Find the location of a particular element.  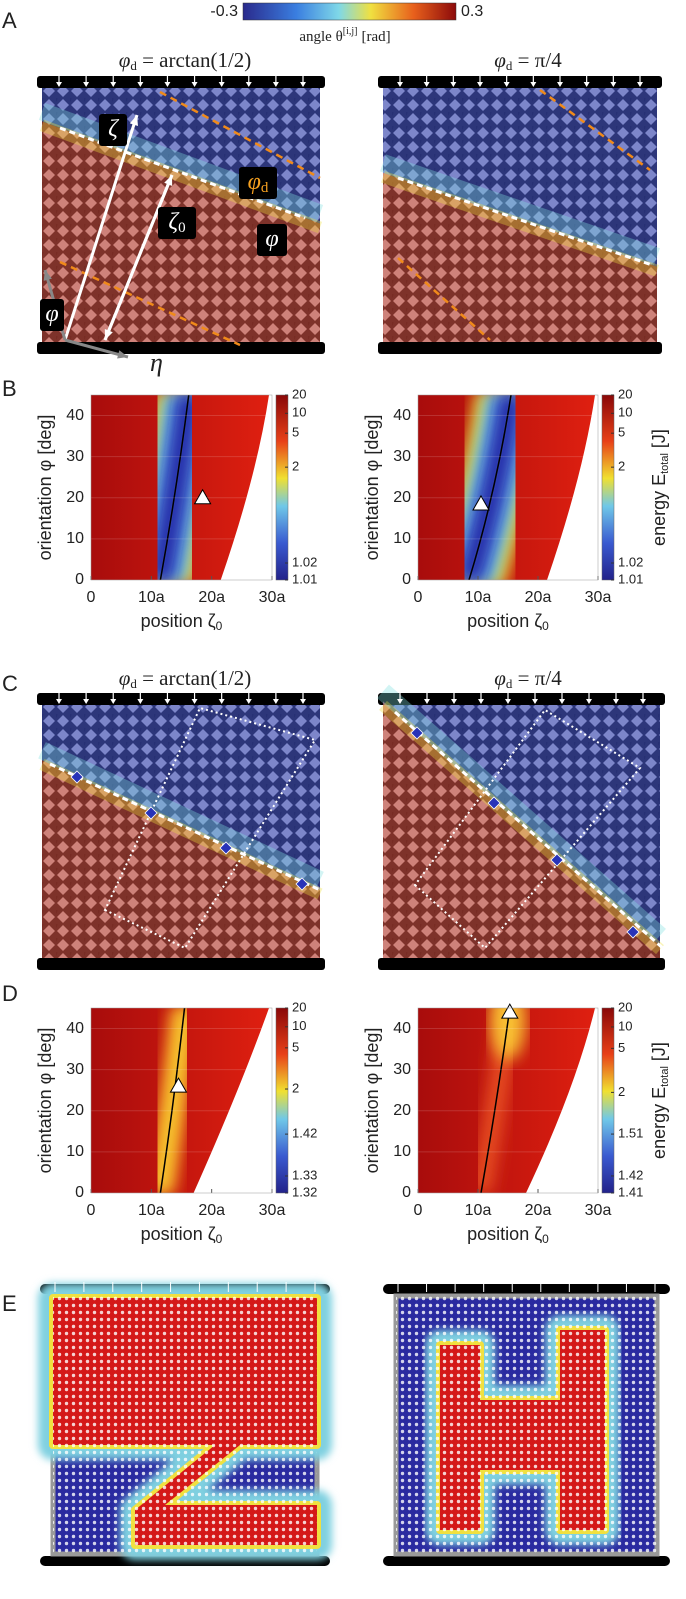

colorbar-tick-label: 1.42 is located at coordinates (304, 1133).